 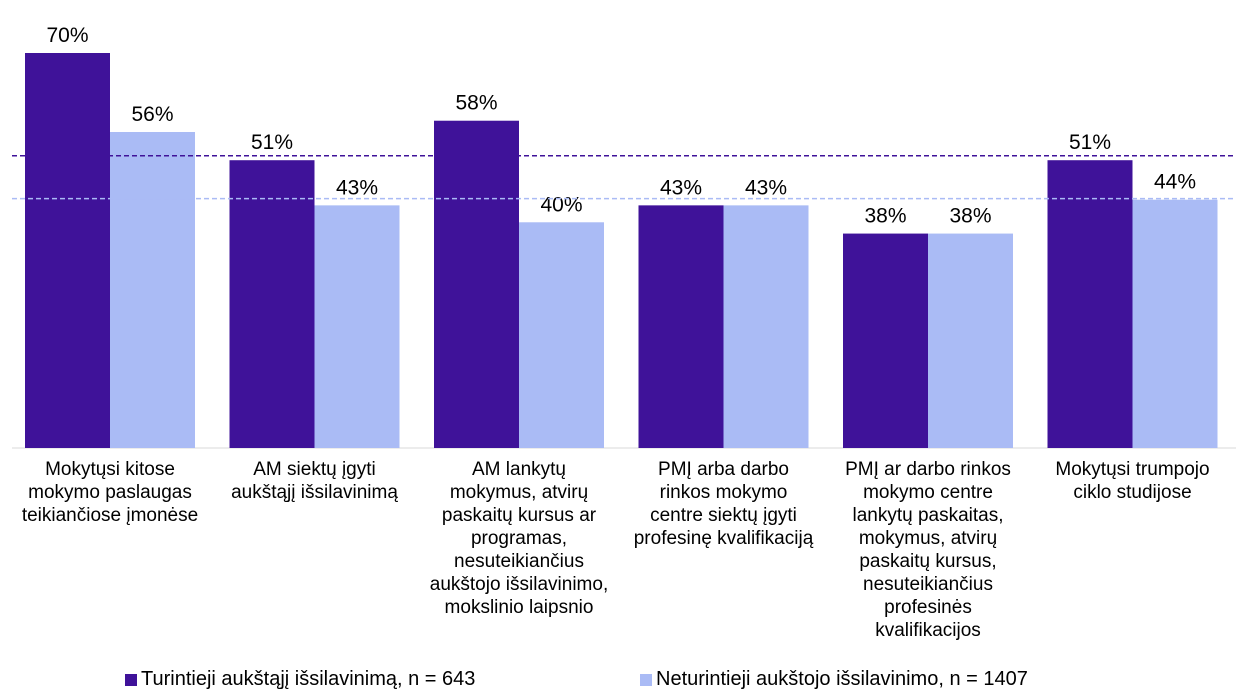 What do you see at coordinates (272, 142) in the screenshot?
I see `data-label-series-1-cat-2: 51%` at bounding box center [272, 142].